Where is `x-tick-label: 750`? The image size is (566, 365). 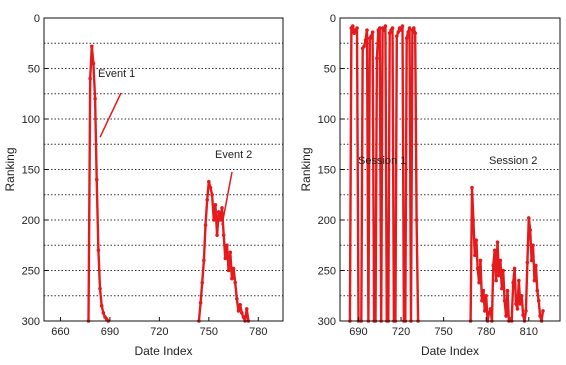 x-tick-label: 750 is located at coordinates (443, 332).